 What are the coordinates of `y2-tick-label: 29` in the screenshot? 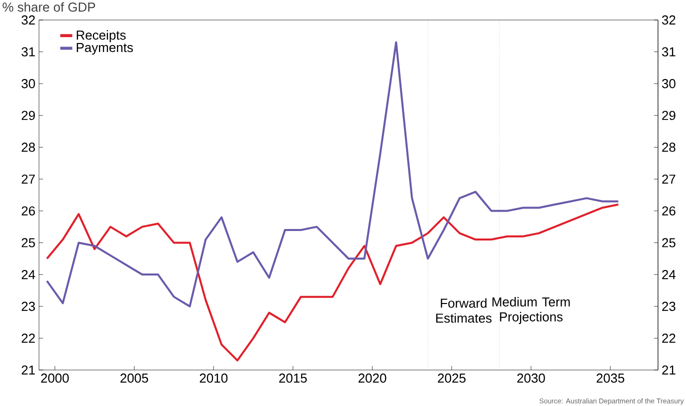 It's located at (669, 115).